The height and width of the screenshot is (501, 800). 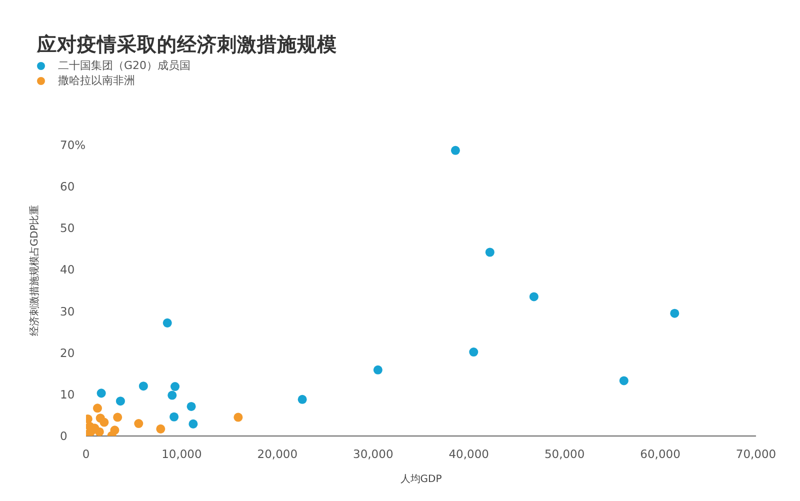 I want to click on x-tick-label: 70,000, so click(x=756, y=454).